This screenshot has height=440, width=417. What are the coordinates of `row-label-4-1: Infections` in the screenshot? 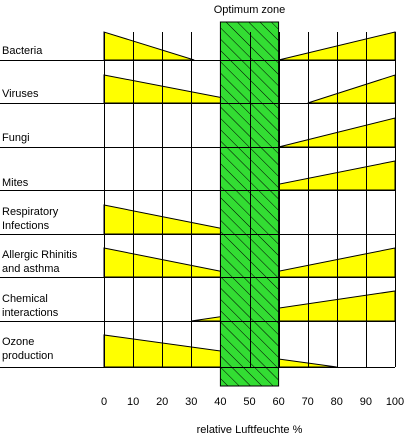 It's located at (26, 226).